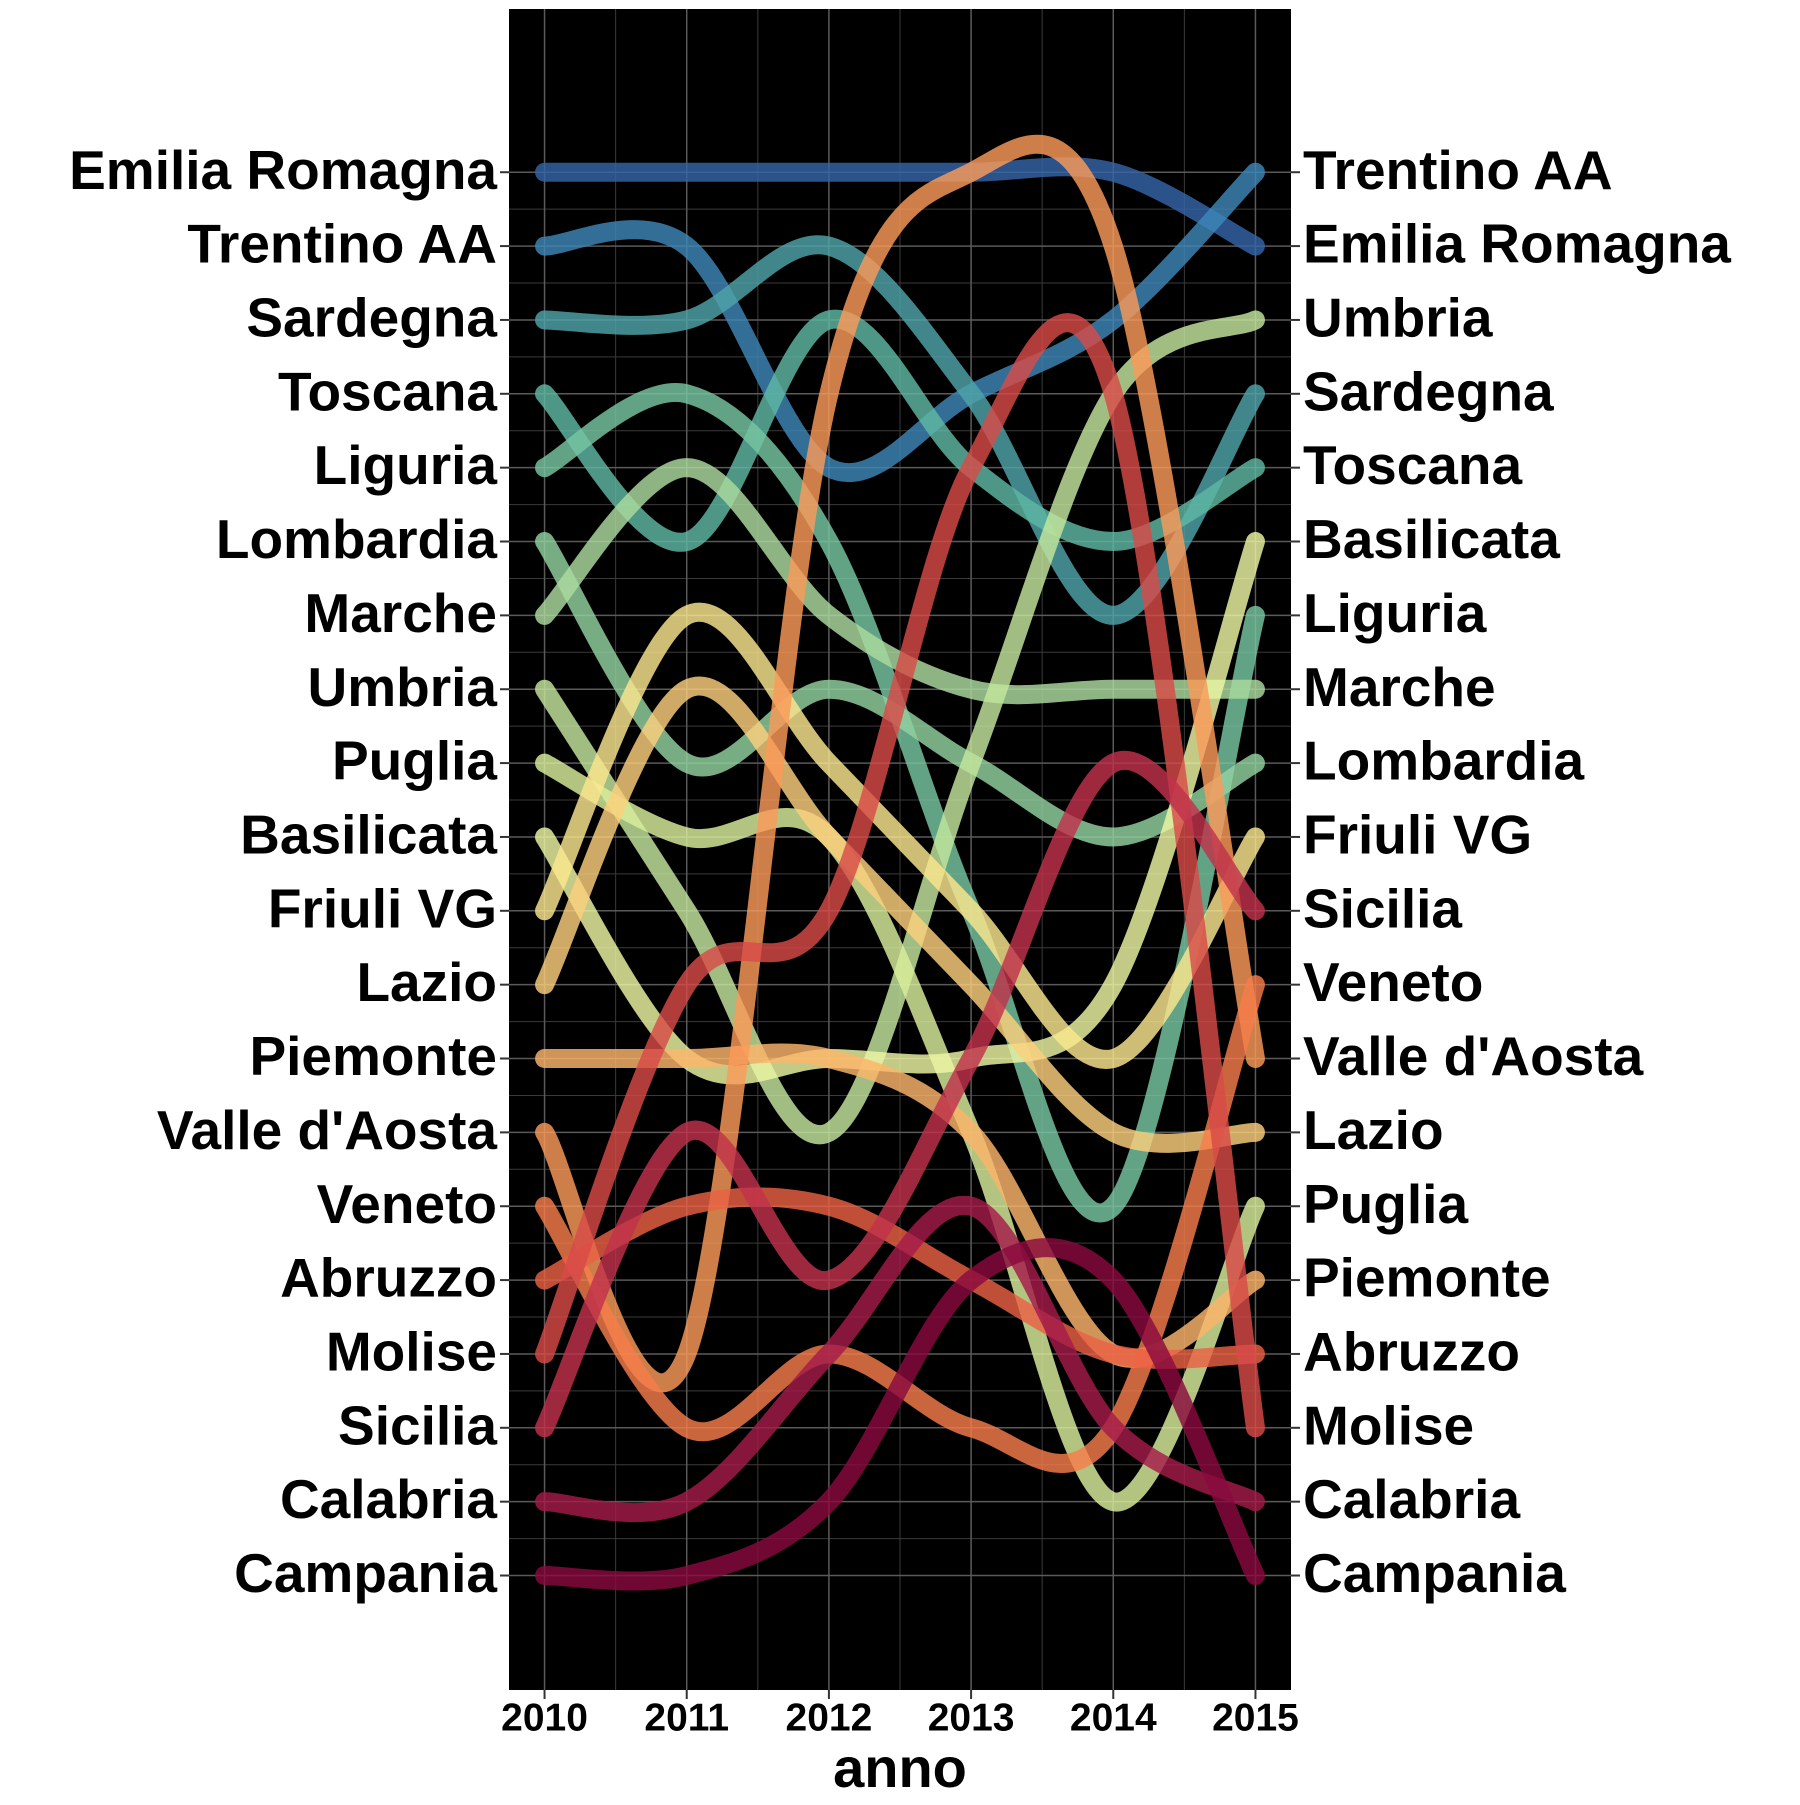  What do you see at coordinates (387, 391) in the screenshot?
I see `y-tick-label: Toscana` at bounding box center [387, 391].